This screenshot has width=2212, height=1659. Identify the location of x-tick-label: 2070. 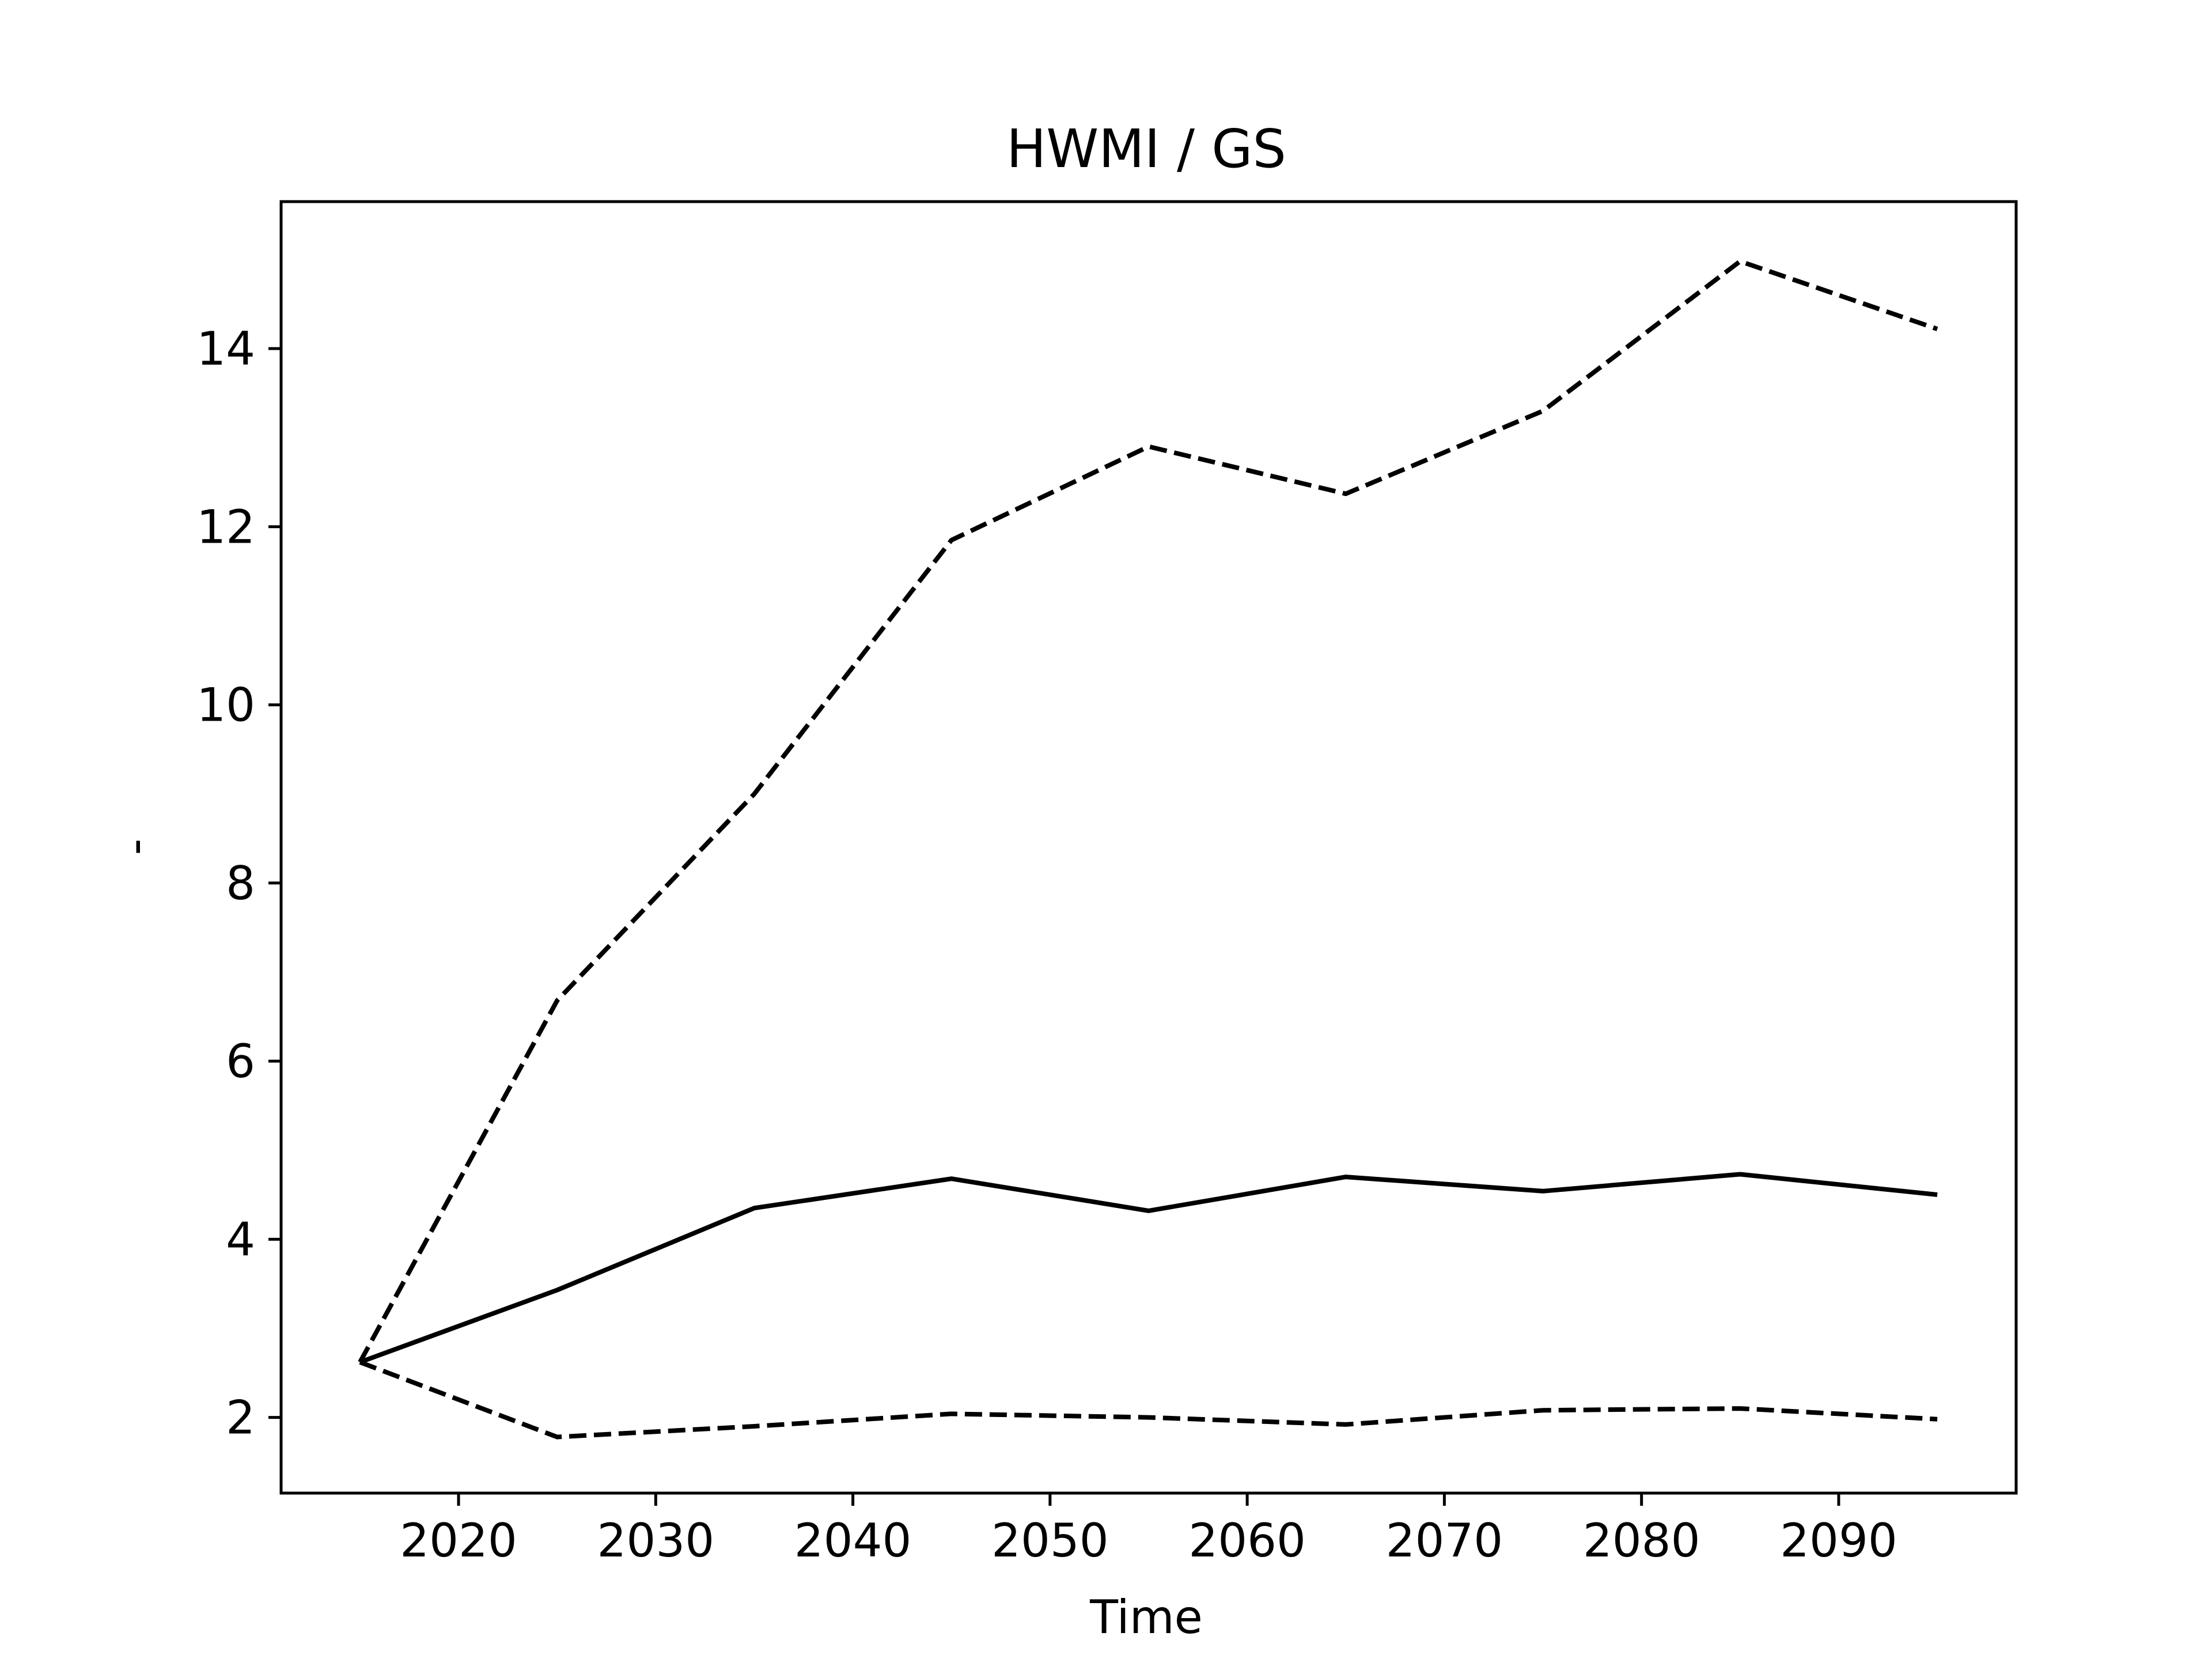
(1444, 1540).